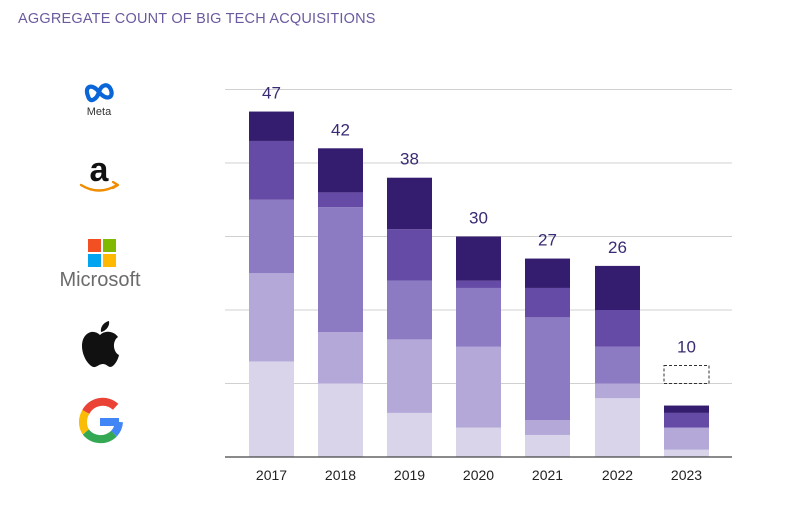  Describe the element at coordinates (99, 112) in the screenshot. I see `meta-label: Meta` at that location.